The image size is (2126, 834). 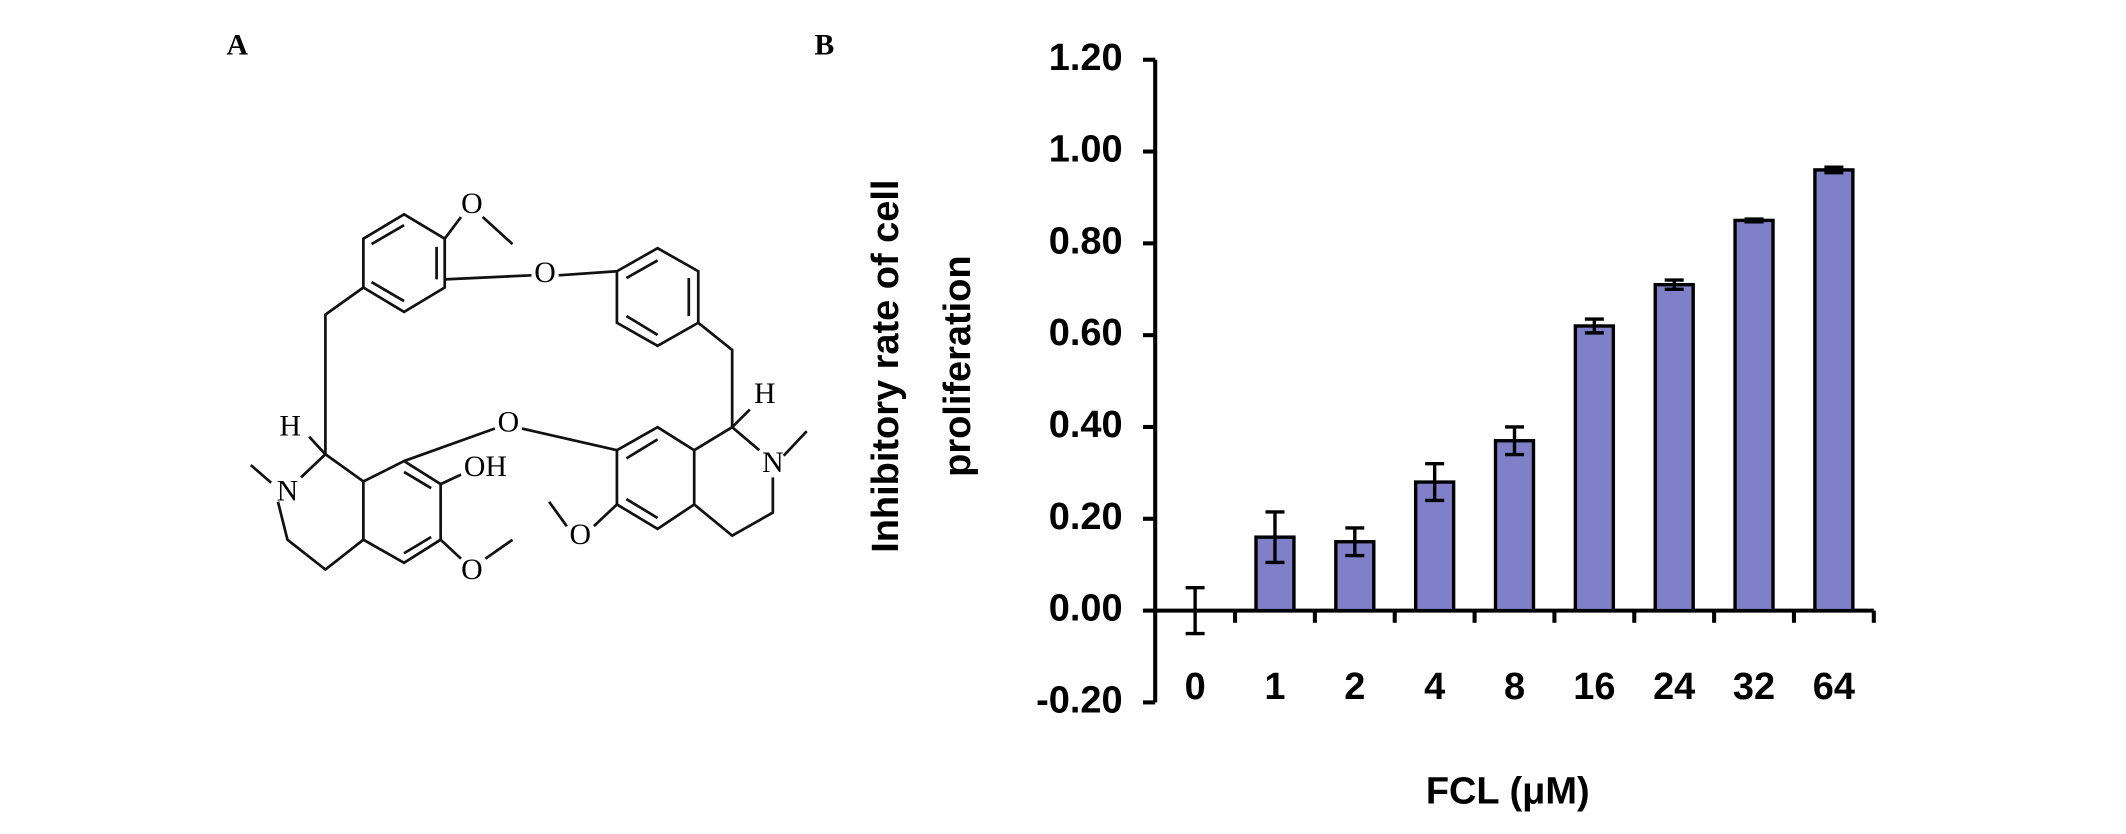 I want to click on x-axis-title: FCL (μM), so click(x=1508, y=791).